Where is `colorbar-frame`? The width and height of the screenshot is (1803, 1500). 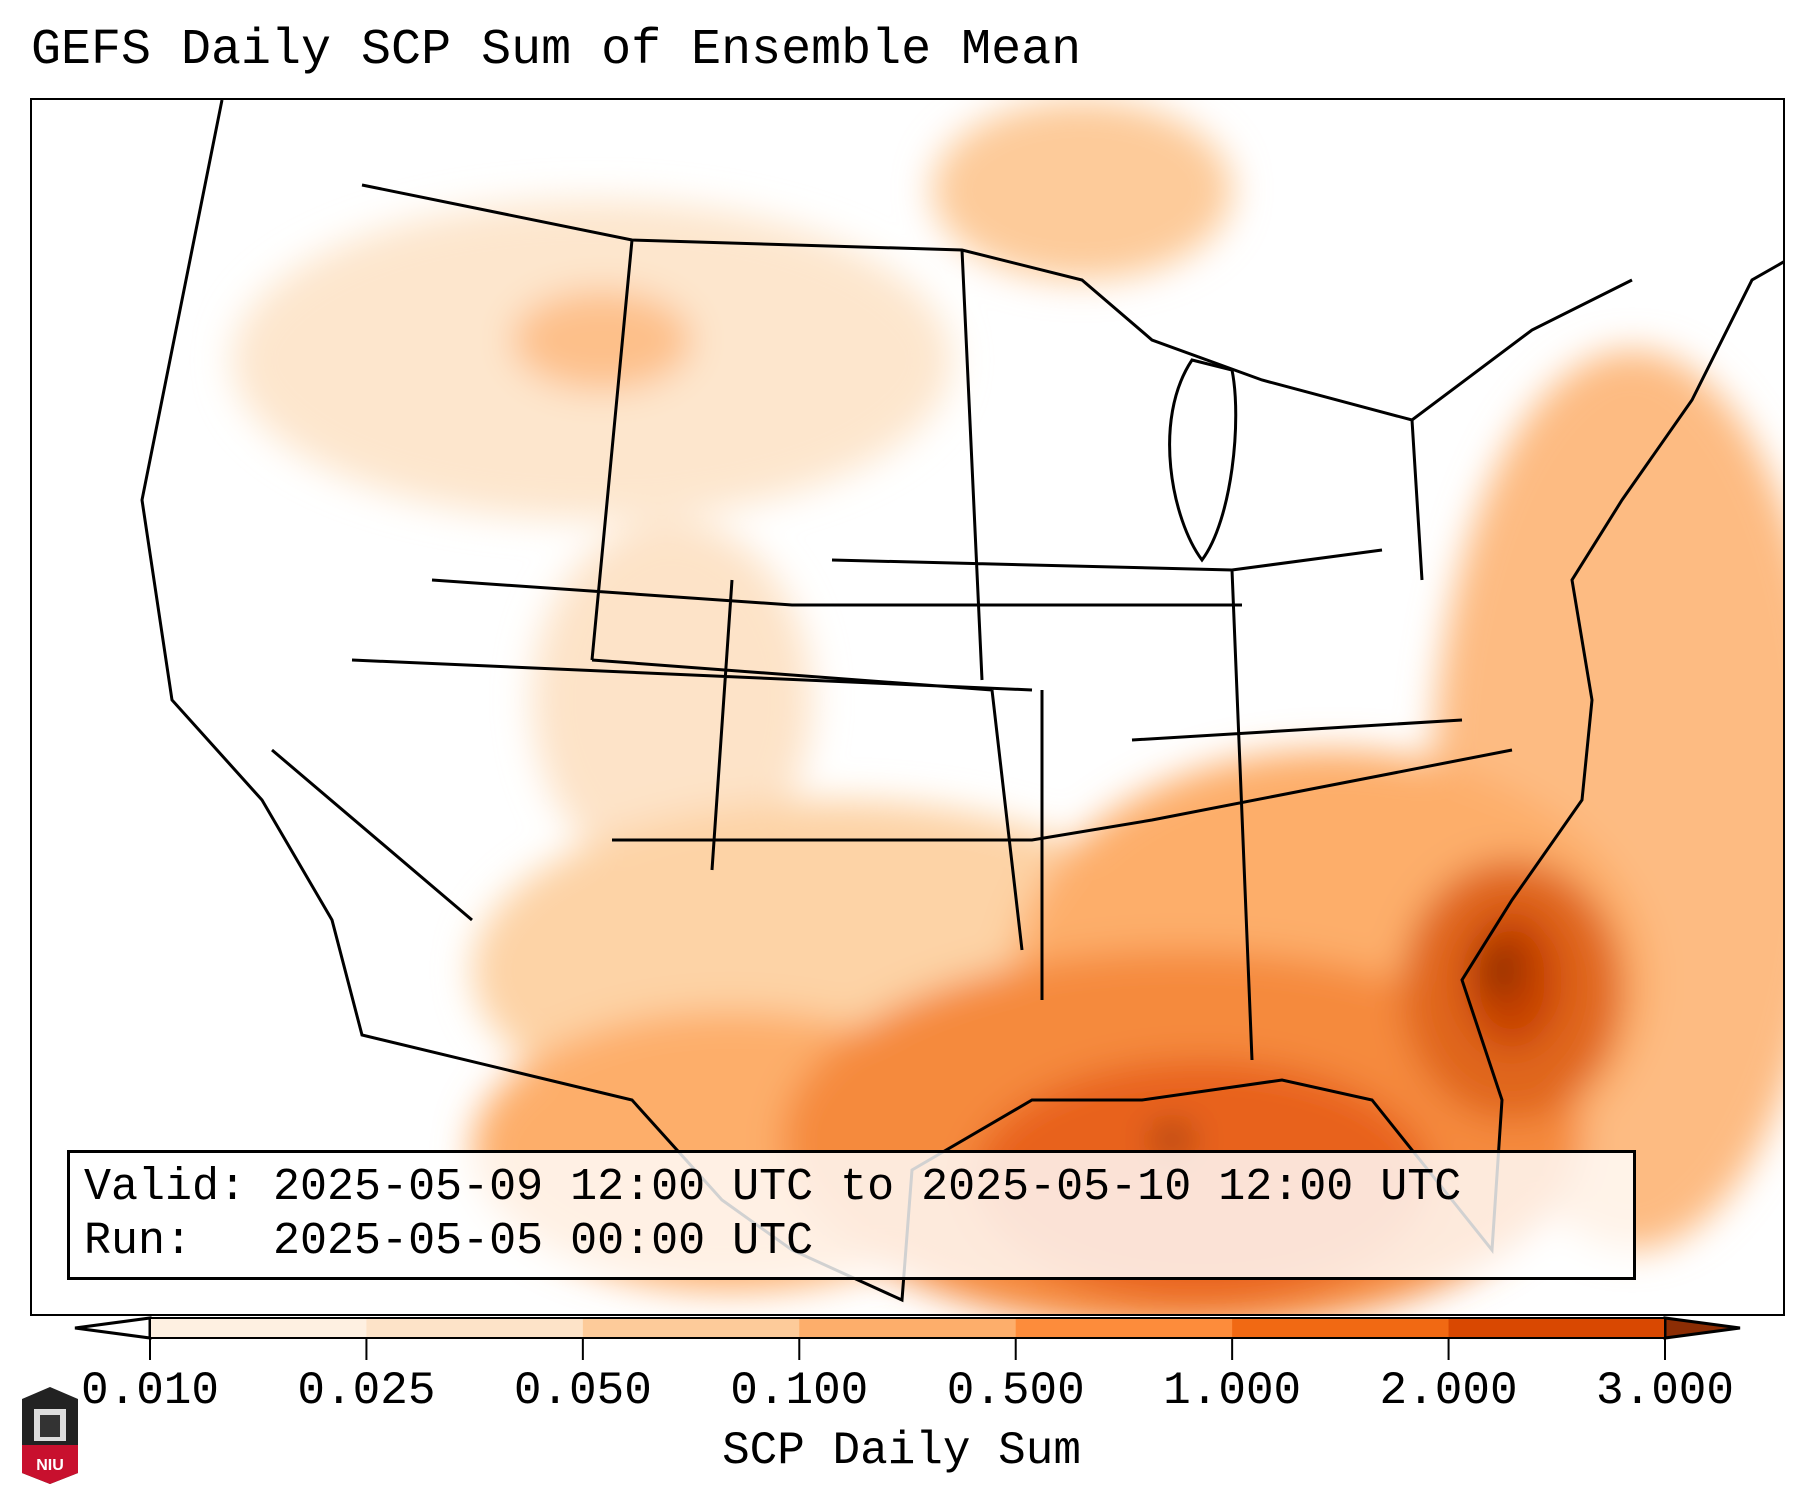 colorbar-frame is located at coordinates (907, 1328).